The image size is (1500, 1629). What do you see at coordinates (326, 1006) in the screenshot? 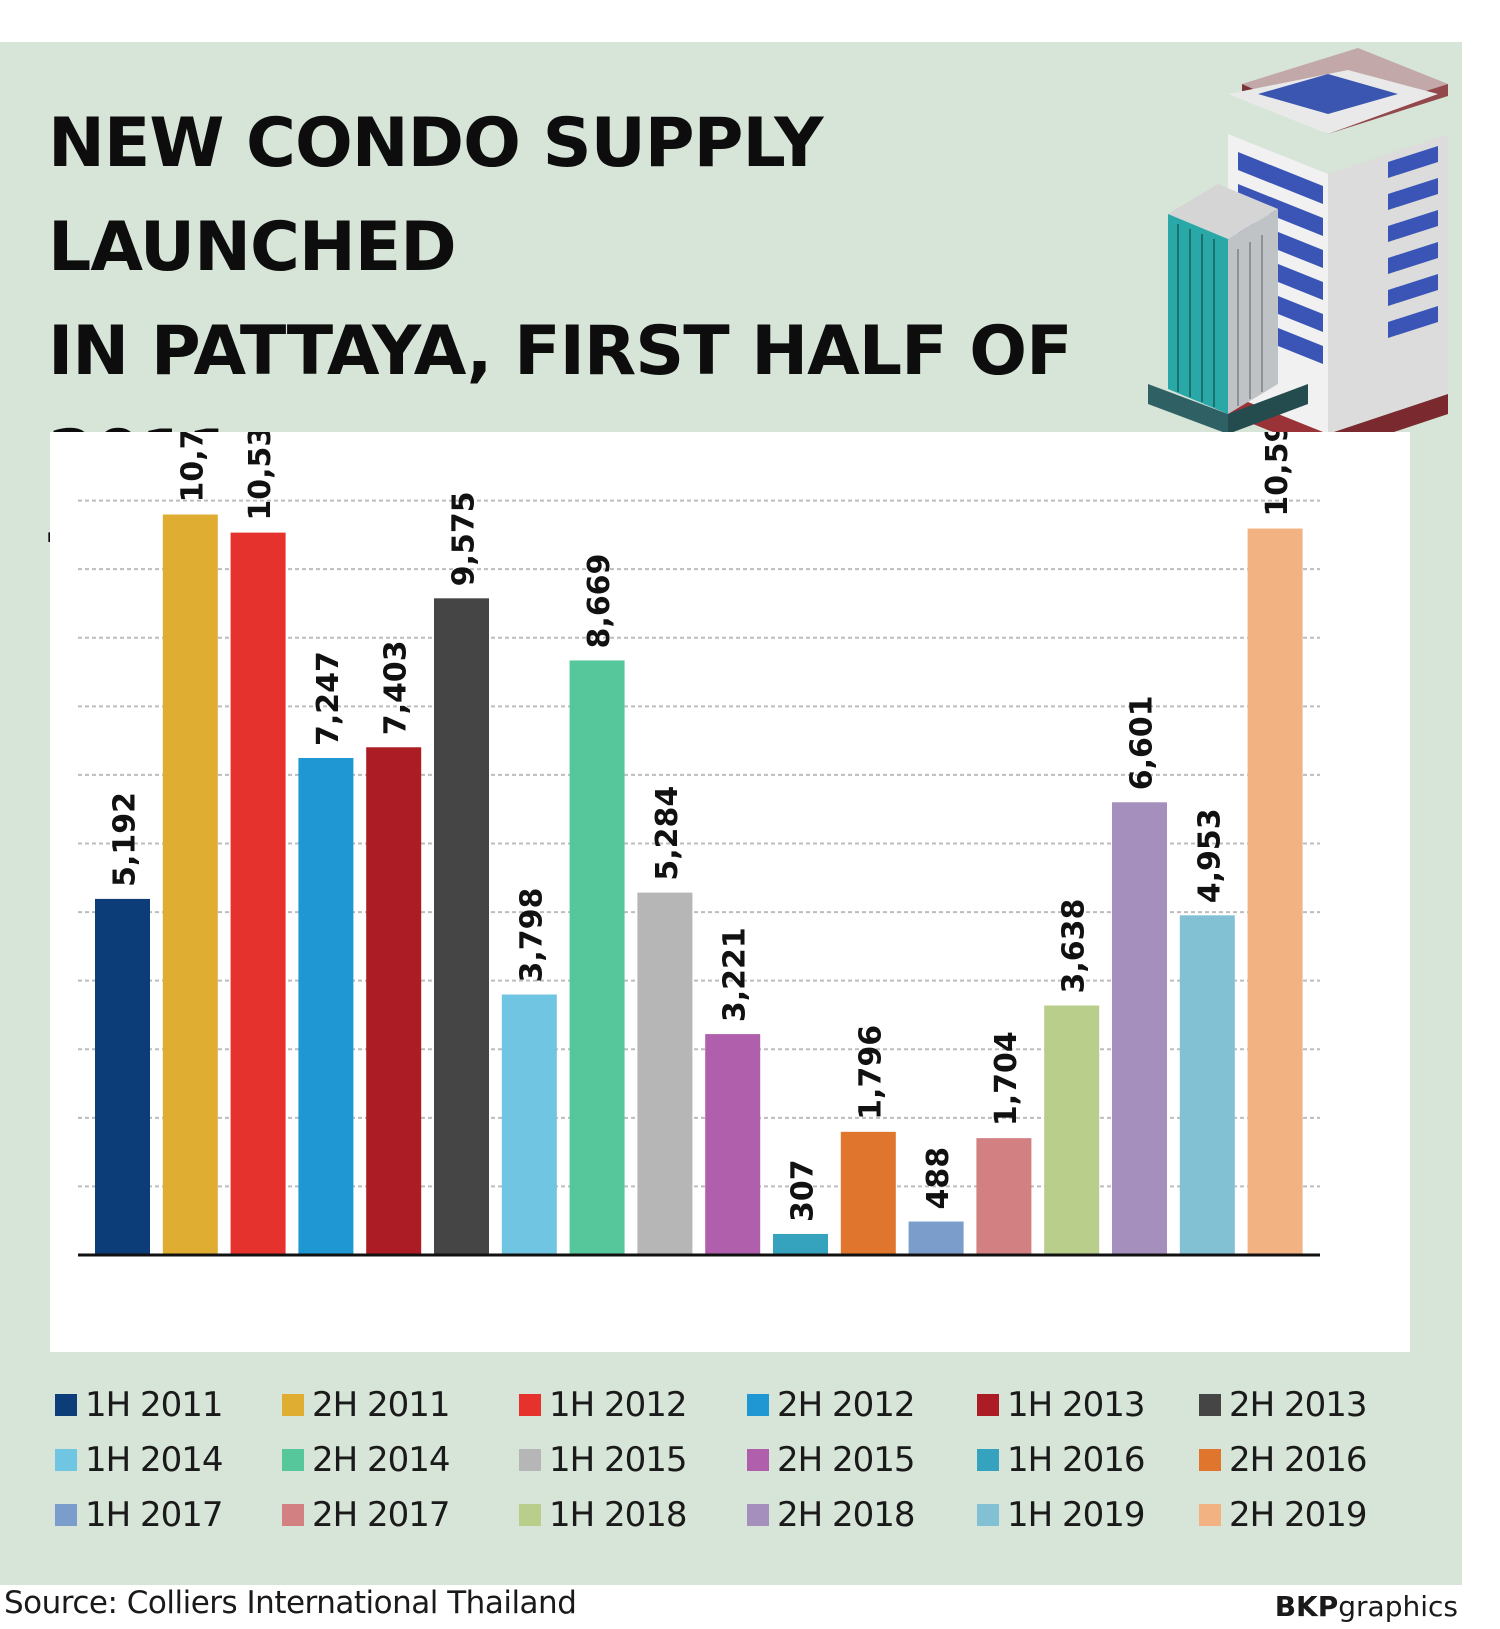
I see `bar-2h-2012` at bounding box center [326, 1006].